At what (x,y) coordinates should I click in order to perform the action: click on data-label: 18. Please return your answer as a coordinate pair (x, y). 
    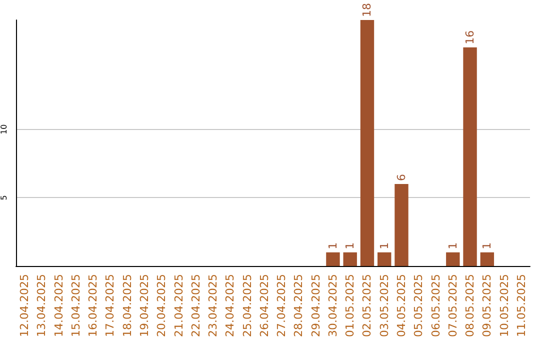
    Looking at the image, I should click on (367, 10).